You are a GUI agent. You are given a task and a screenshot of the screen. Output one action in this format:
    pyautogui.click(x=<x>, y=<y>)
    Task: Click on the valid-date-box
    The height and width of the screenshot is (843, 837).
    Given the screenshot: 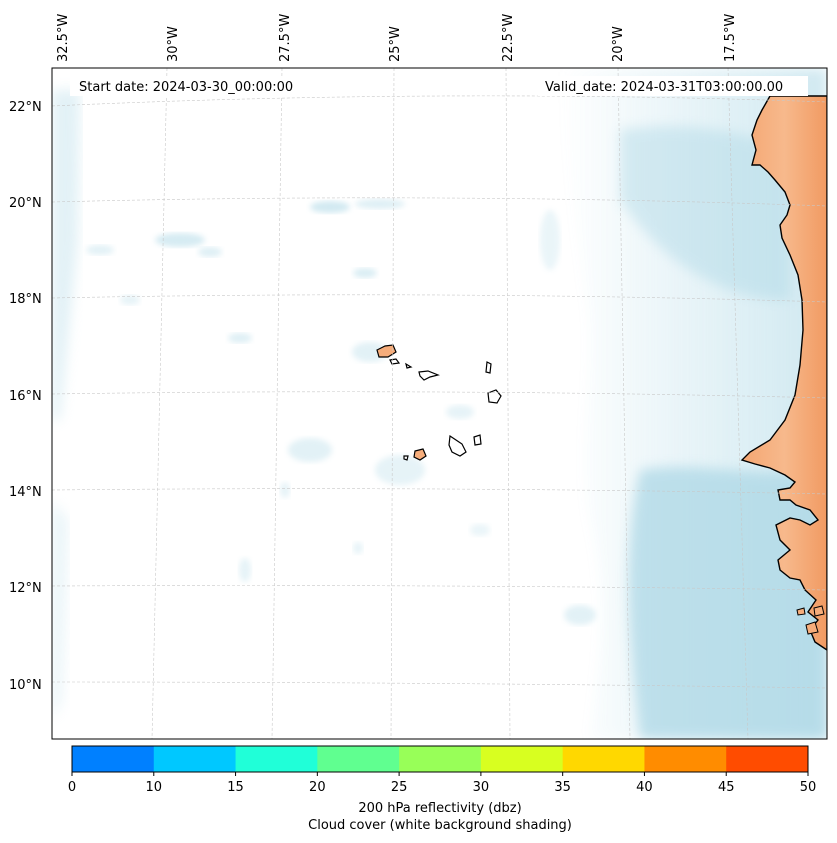 What is the action you would take?
    pyautogui.click(x=673, y=86)
    